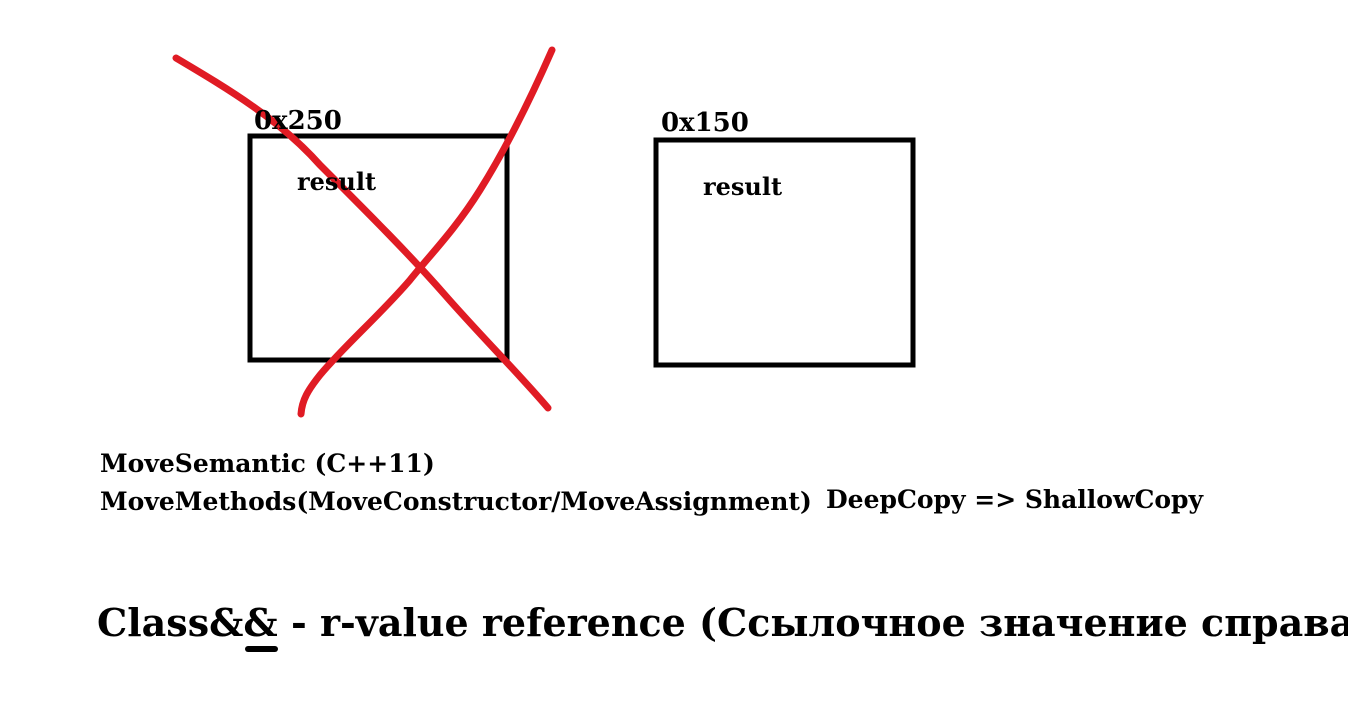 The height and width of the screenshot is (718, 1348). I want to click on caption-underlined-text: &, so click(260, 622).